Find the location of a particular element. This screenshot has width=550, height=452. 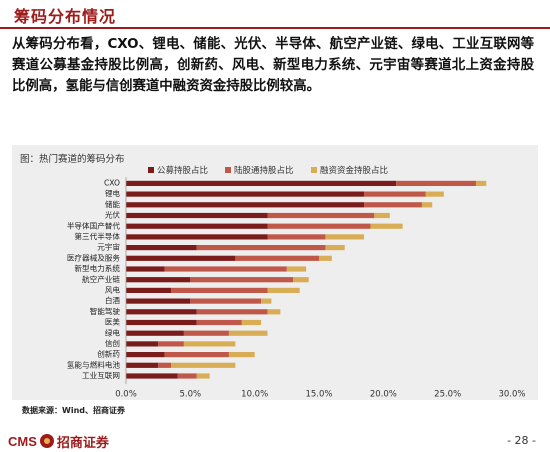

category-label: 新型电力系统 is located at coordinates (97, 268).